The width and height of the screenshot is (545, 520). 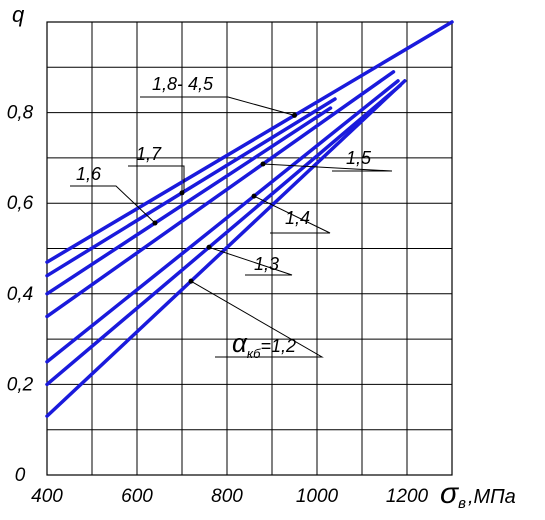 What do you see at coordinates (278, 346) in the screenshot?
I see `series-label-value: =1,2` at bounding box center [278, 346].